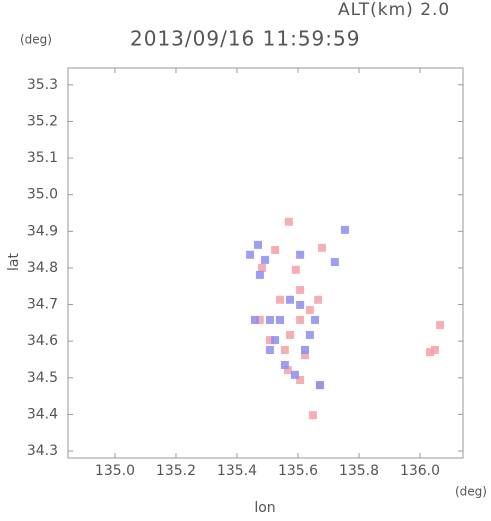 This screenshot has height=521, width=491. What do you see at coordinates (264, 508) in the screenshot?
I see `x-axis-label: lon` at bounding box center [264, 508].